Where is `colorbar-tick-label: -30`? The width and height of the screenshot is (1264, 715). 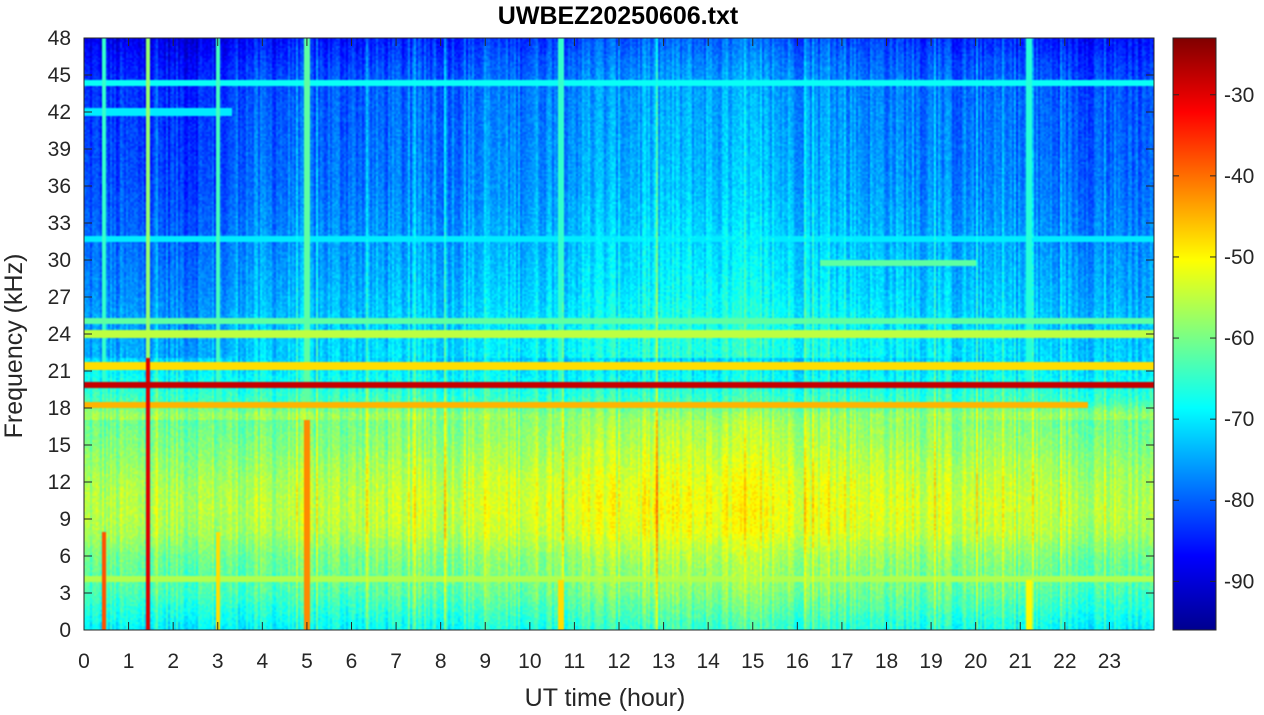 colorbar-tick-label: -30 is located at coordinates (1239, 95).